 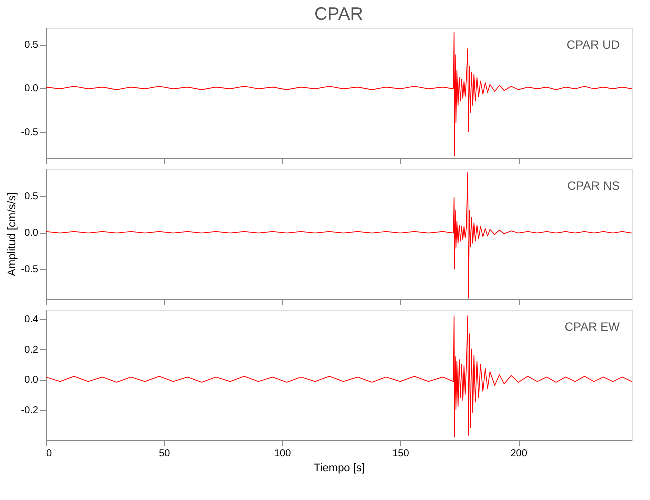 What do you see at coordinates (31, 320) in the screenshot?
I see `y-tick-label: 0.4` at bounding box center [31, 320].